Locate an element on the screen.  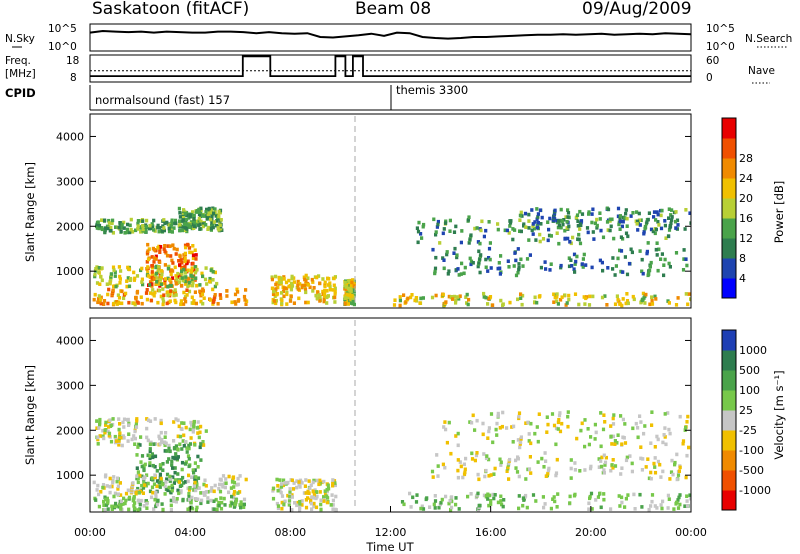
cpid-label: CPID is located at coordinates (20, 93).